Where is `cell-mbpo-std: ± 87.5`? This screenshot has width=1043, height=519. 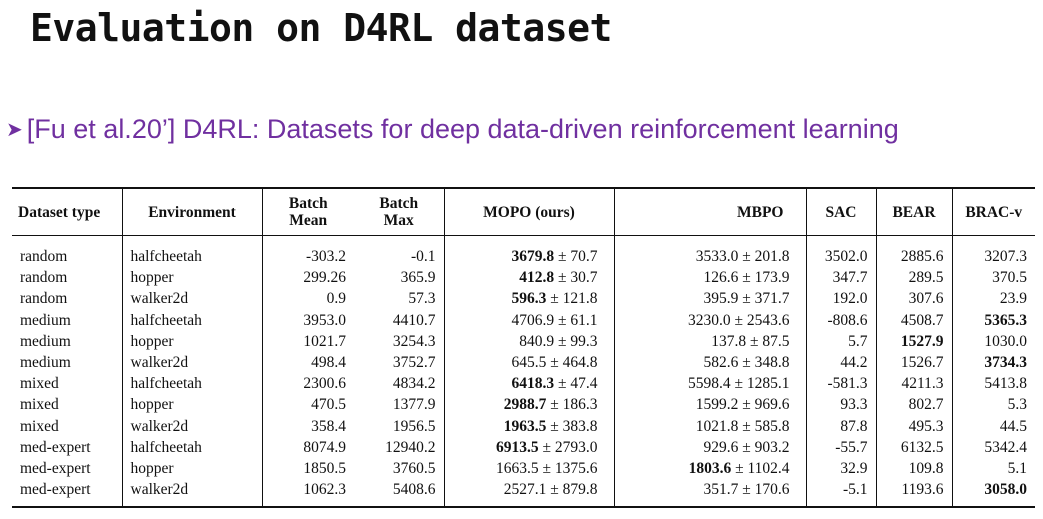 cell-mbpo-std: ± 87.5 is located at coordinates (769, 341).